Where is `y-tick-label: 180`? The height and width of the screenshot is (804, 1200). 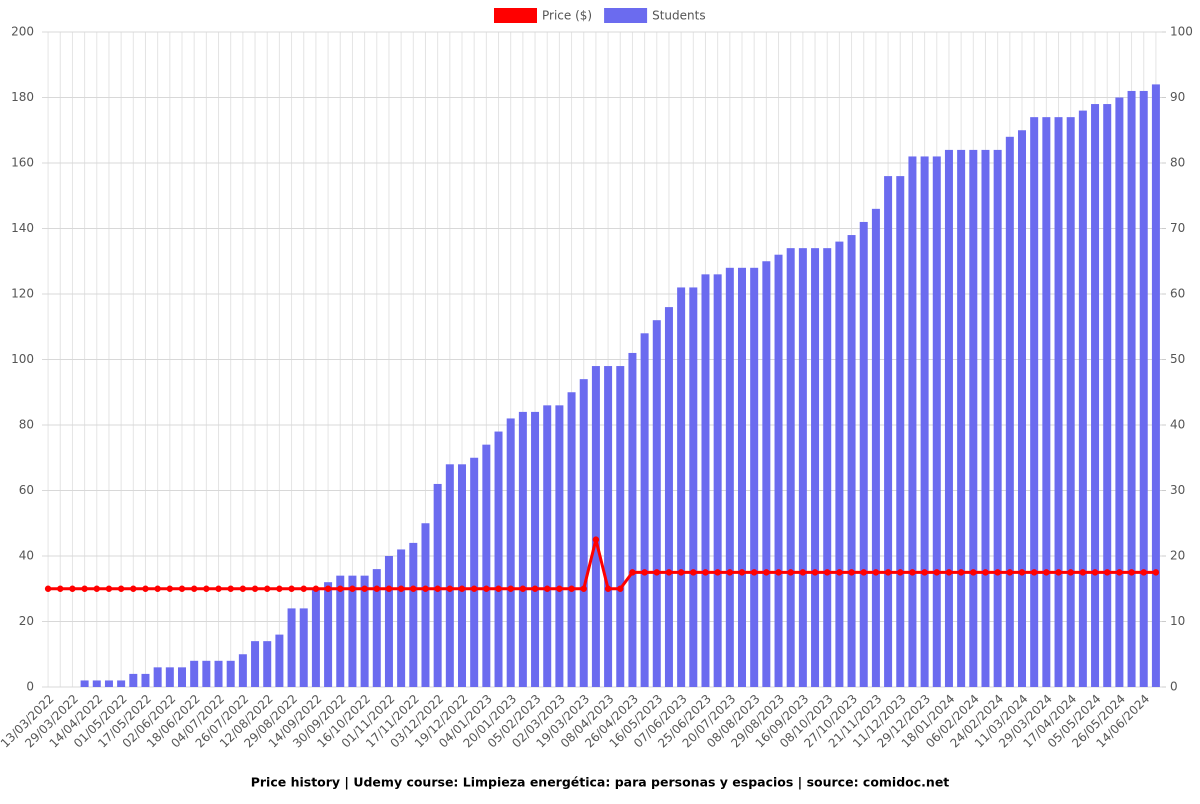
y-tick-label: 180 is located at coordinates (22, 97).